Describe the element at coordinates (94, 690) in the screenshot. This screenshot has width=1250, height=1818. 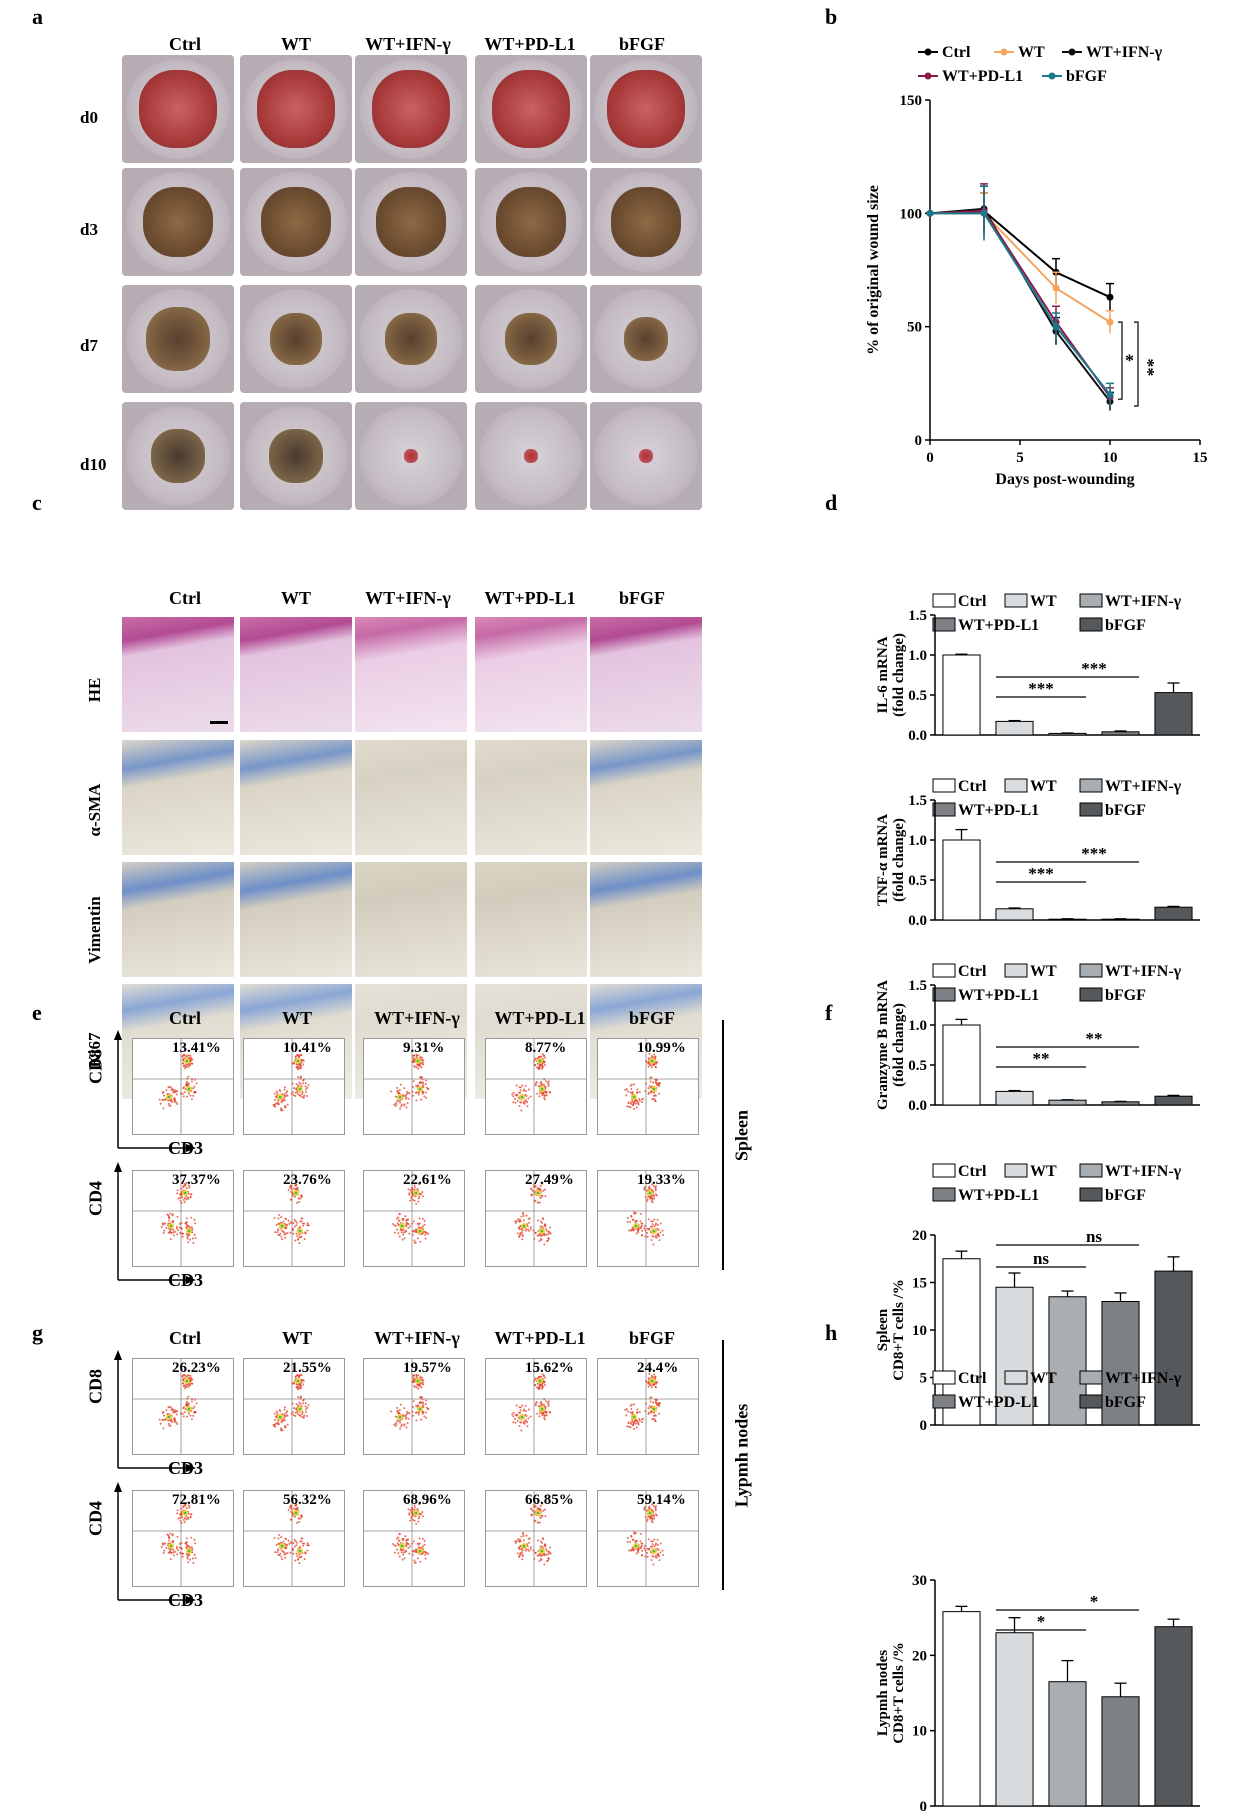
I see `stain-label-he: HE` at that location.